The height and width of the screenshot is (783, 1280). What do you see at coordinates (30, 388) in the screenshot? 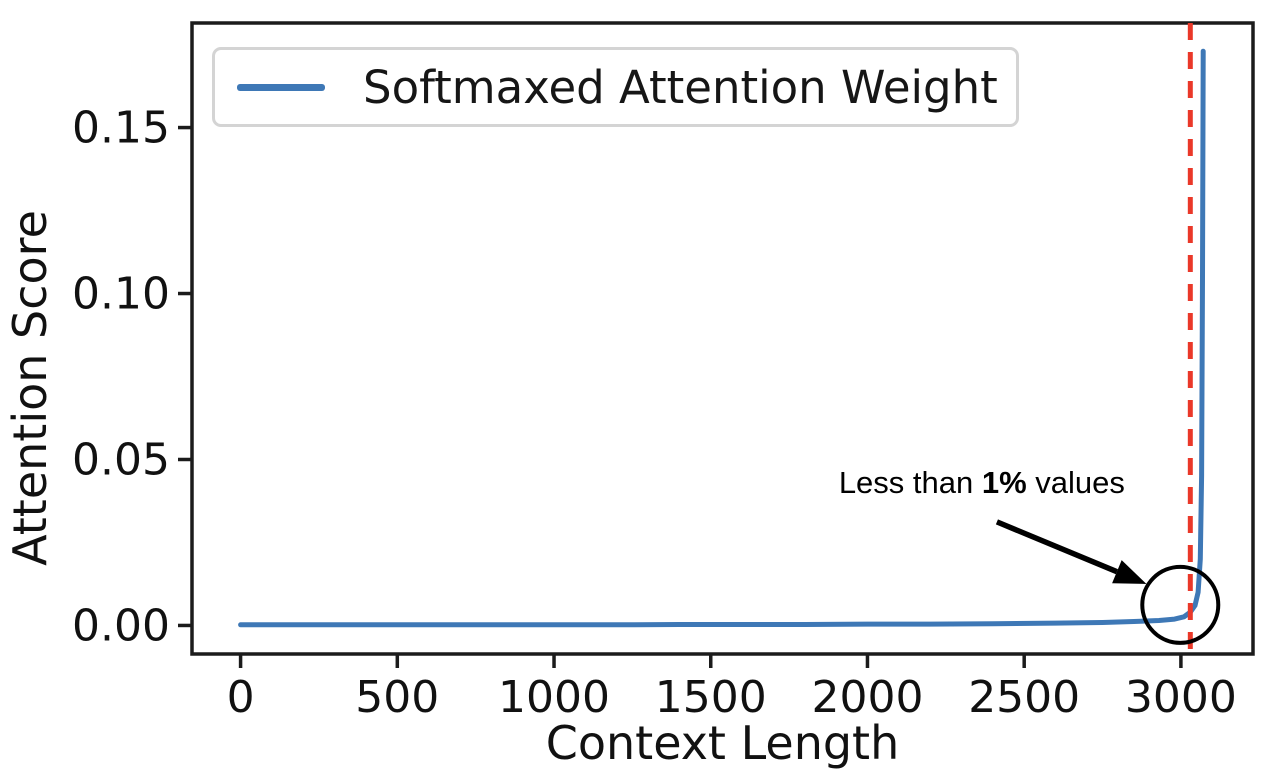
I see `y-axis-label: Attention Score` at bounding box center [30, 388].